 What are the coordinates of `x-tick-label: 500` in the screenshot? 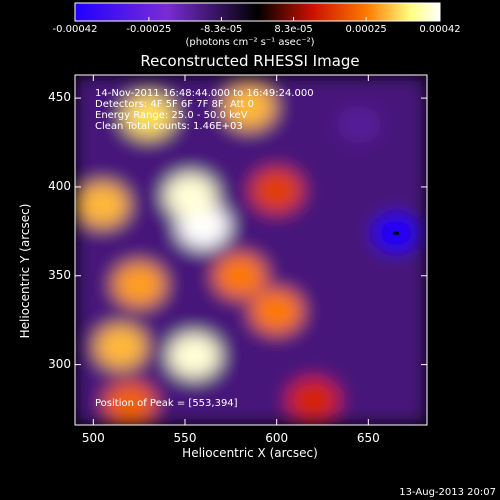 It's located at (93, 438).